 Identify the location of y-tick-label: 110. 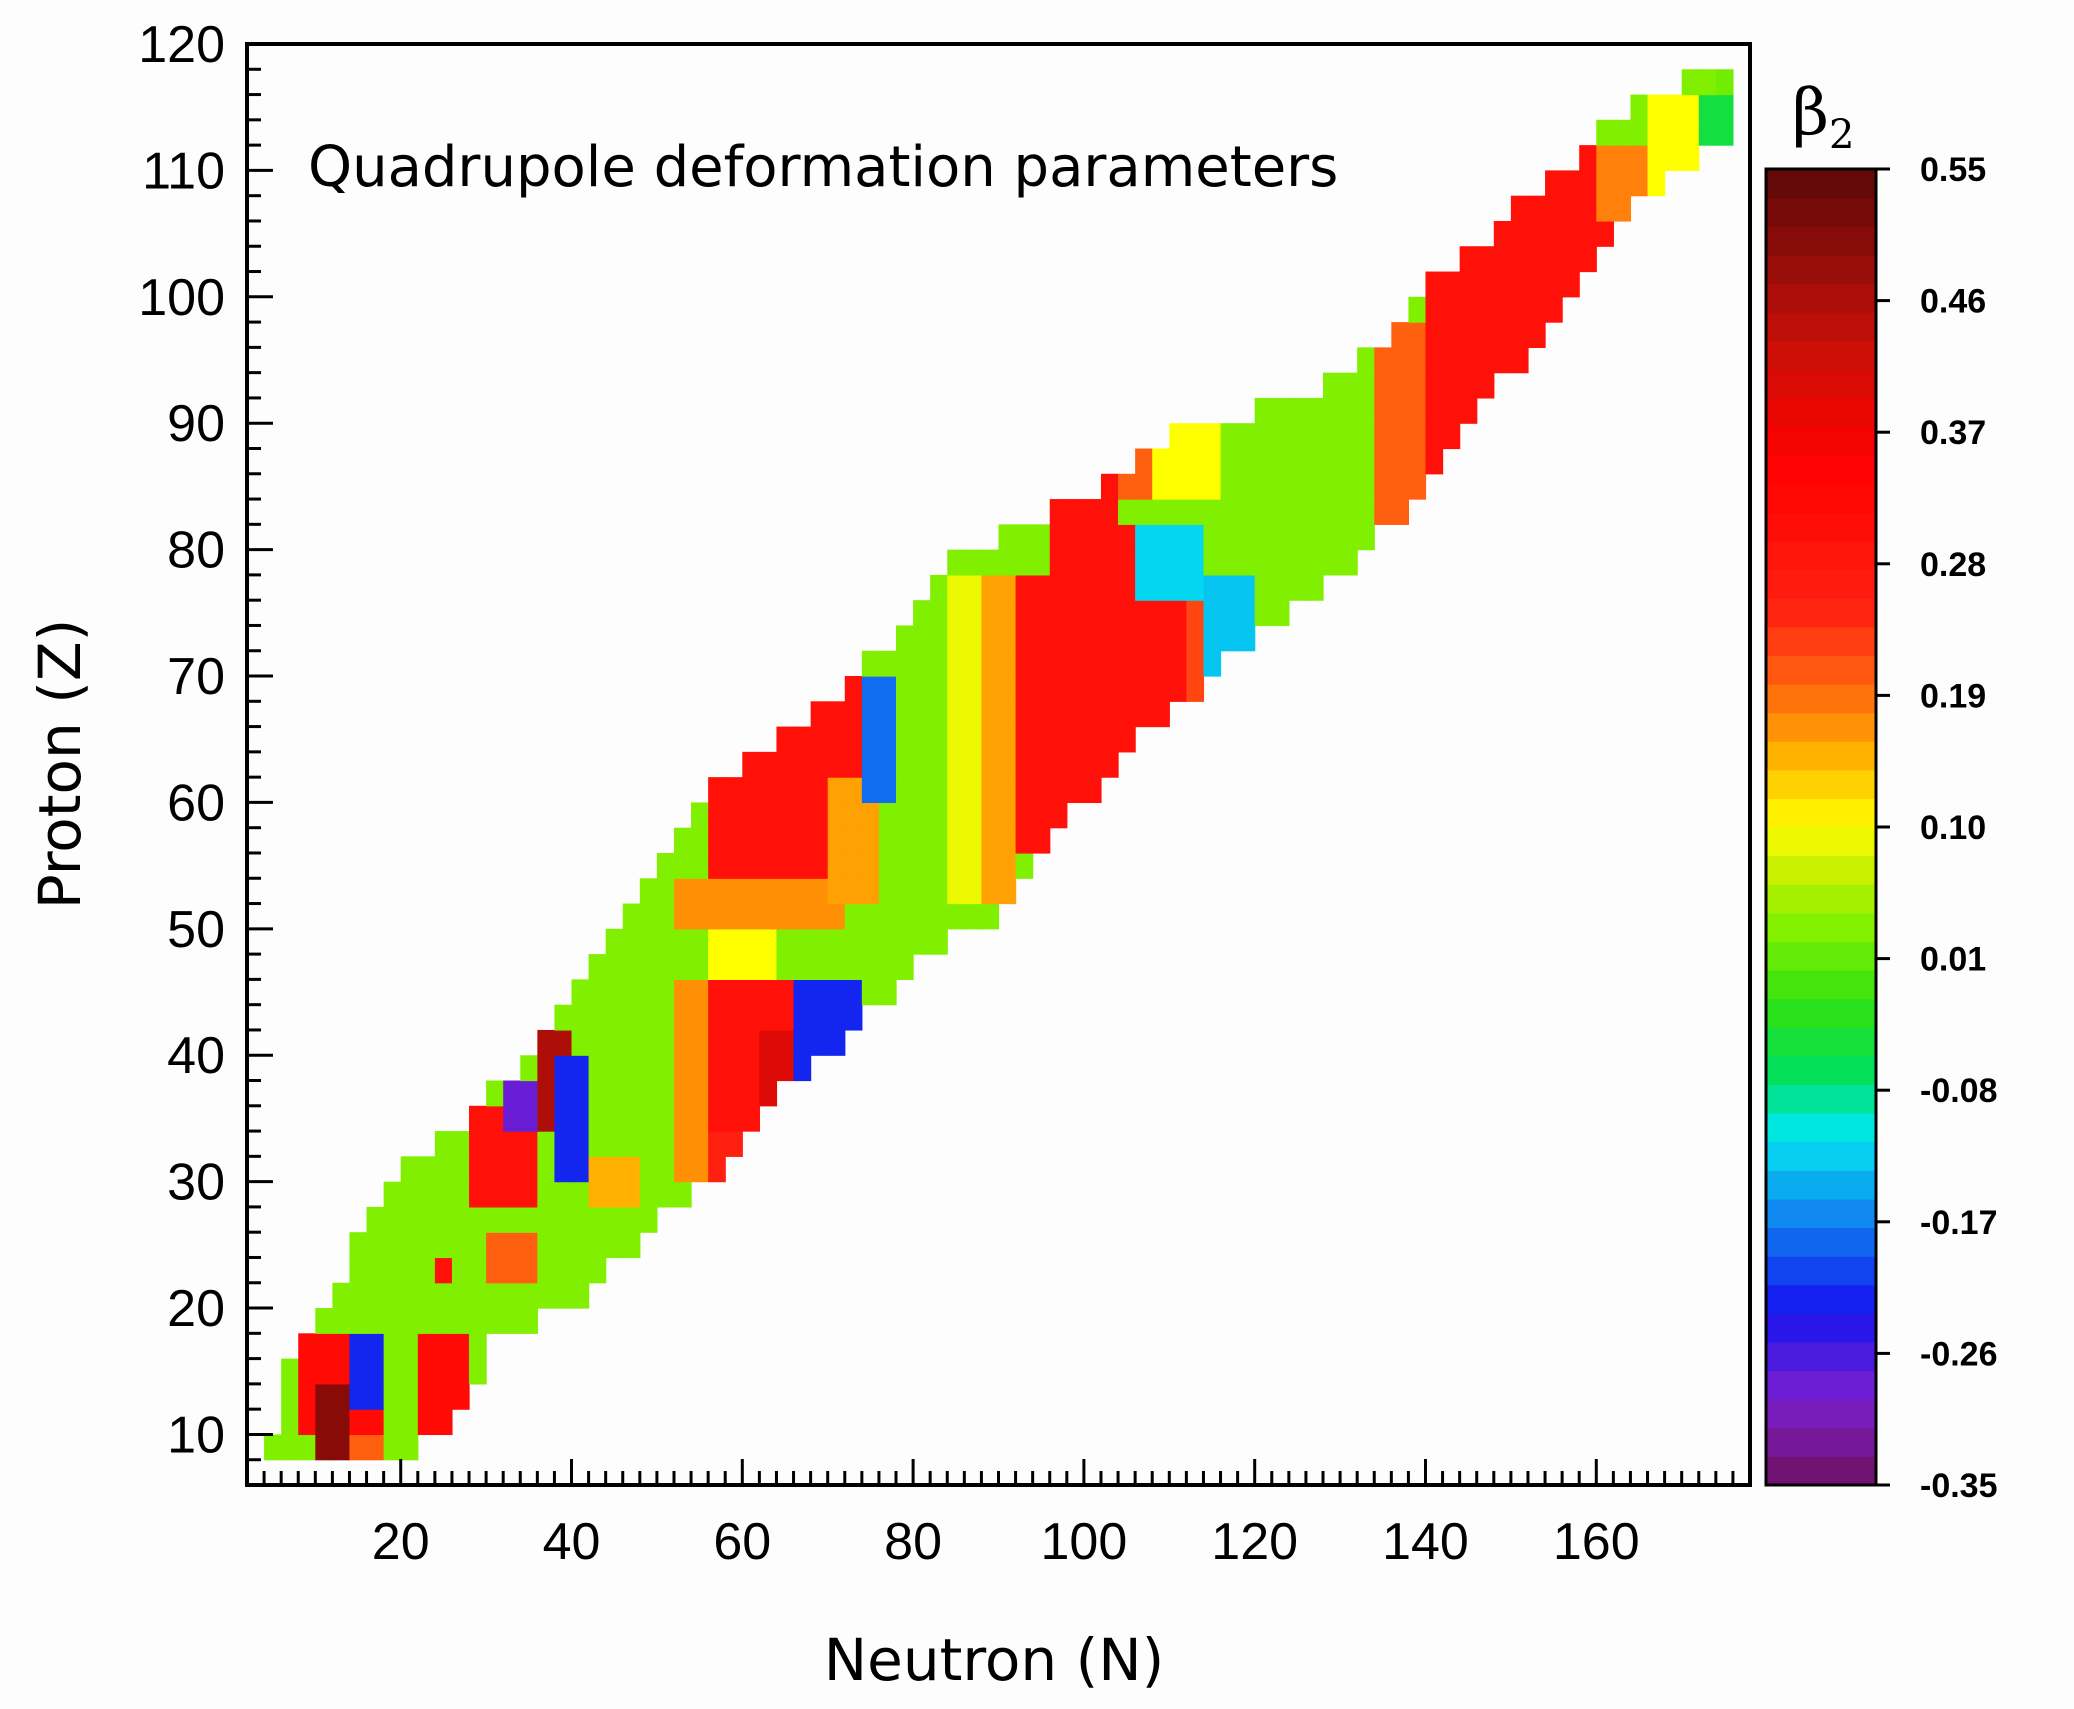
(183, 171).